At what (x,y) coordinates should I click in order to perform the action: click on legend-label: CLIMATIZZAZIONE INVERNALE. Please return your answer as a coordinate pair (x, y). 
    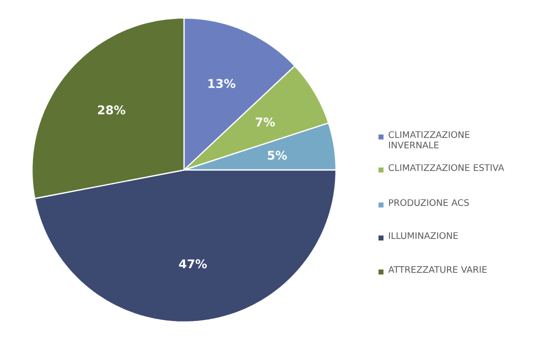
    Looking at the image, I should click on (429, 139).